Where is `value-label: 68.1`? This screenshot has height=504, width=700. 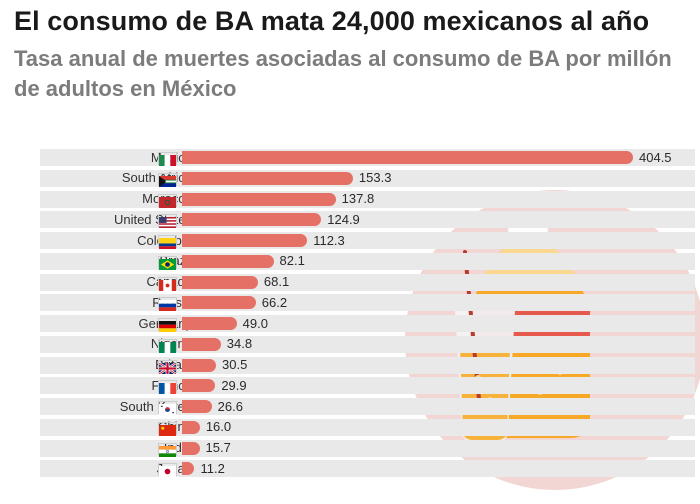 value-label: 68.1 is located at coordinates (276, 281).